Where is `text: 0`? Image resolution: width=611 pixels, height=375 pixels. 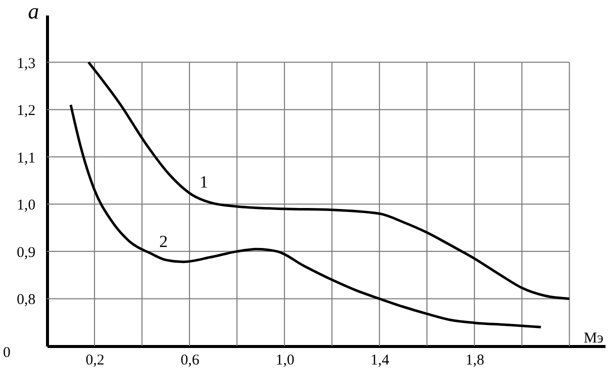
text: 0 is located at coordinates (6, 353).